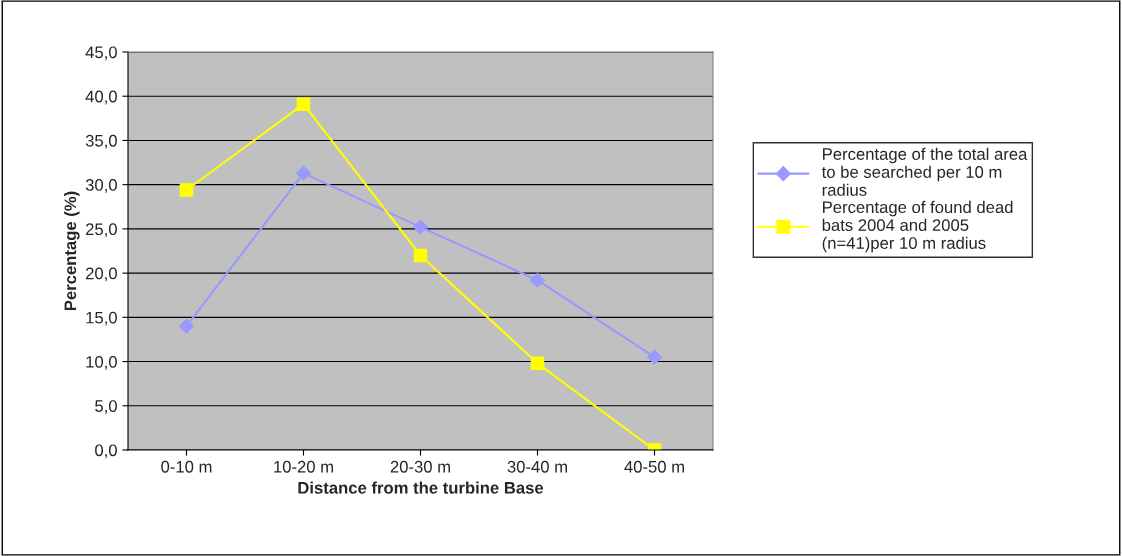 The height and width of the screenshot is (556, 1122). What do you see at coordinates (71, 251) in the screenshot?
I see `y-axis-title: Percentage (%)` at bounding box center [71, 251].